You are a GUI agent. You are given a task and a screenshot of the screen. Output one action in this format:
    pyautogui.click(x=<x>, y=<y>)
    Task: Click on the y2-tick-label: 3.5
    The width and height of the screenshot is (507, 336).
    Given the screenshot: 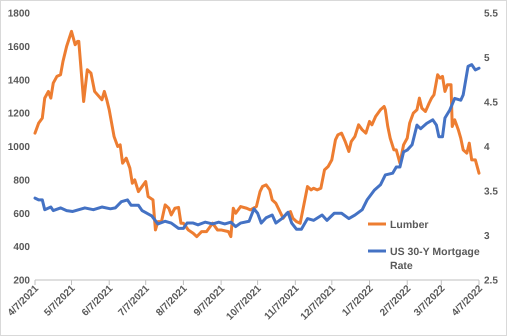 What is the action you would take?
    pyautogui.click(x=491, y=192)
    